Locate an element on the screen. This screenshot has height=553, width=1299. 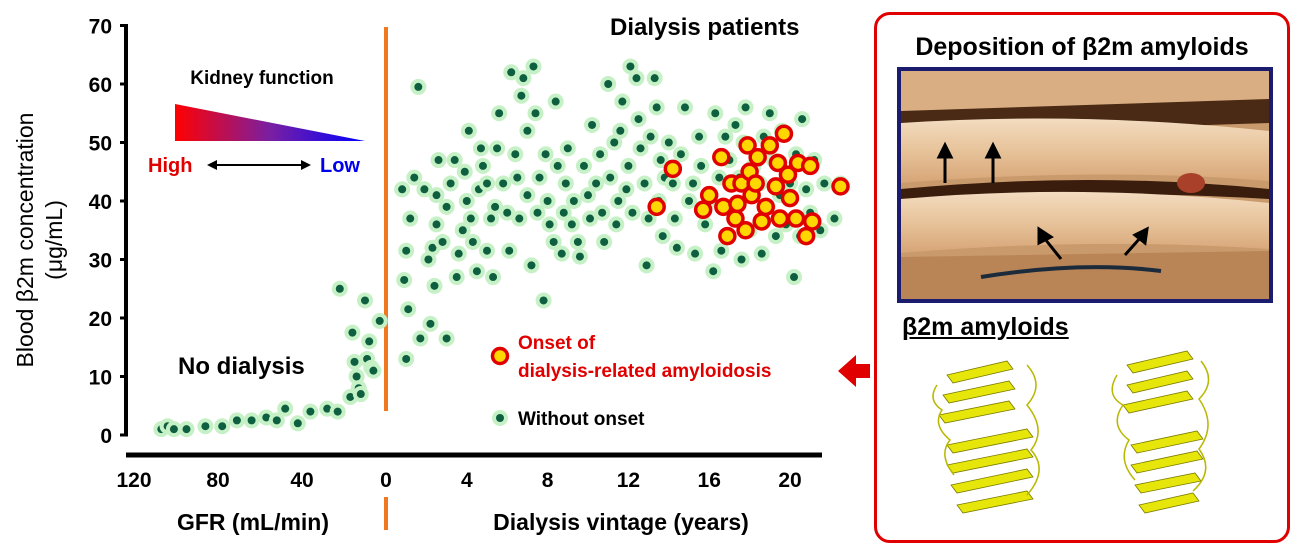
legend-onset-line2: dialysis-related amyloidosis is located at coordinates (644, 371).